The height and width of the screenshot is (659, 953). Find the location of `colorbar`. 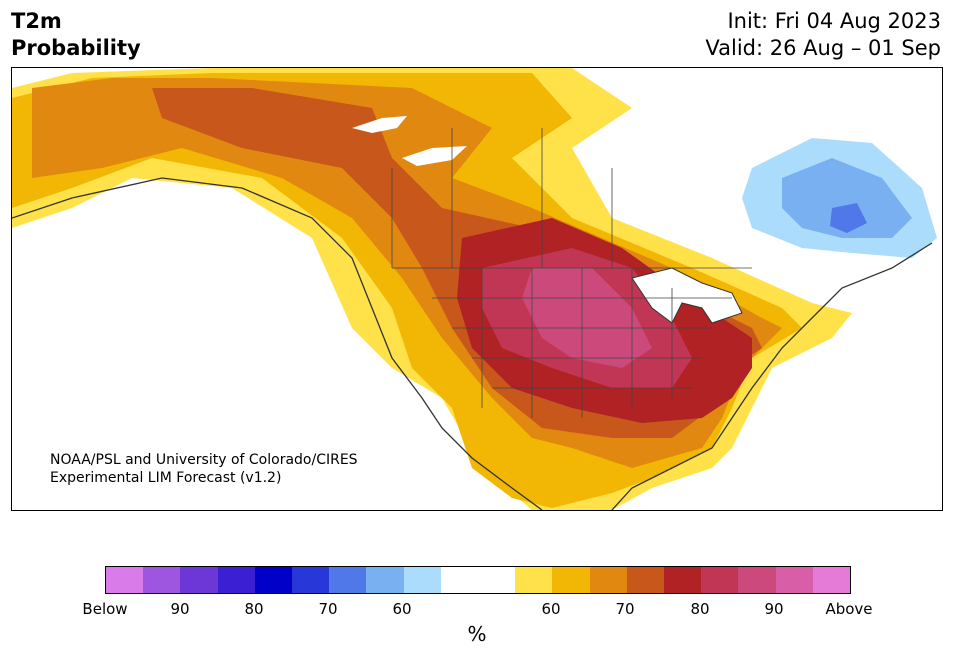

colorbar is located at coordinates (478, 580).